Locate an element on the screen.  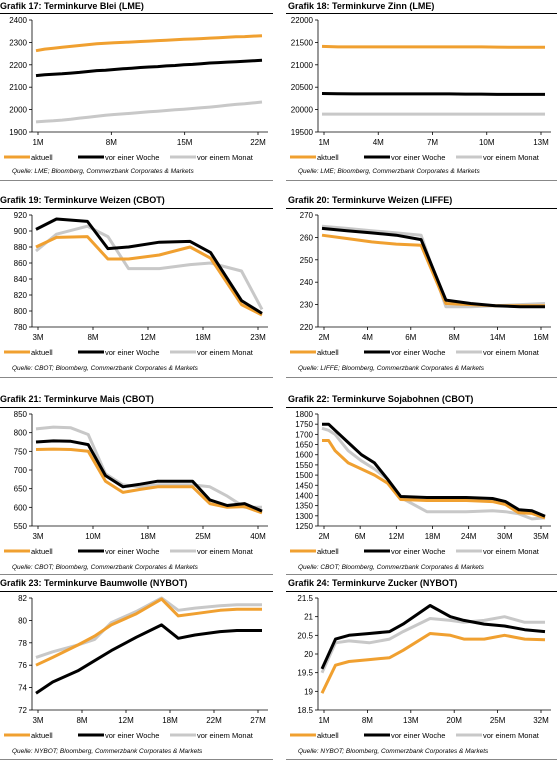
x-tick-label: 14M is located at coordinates (498, 337).